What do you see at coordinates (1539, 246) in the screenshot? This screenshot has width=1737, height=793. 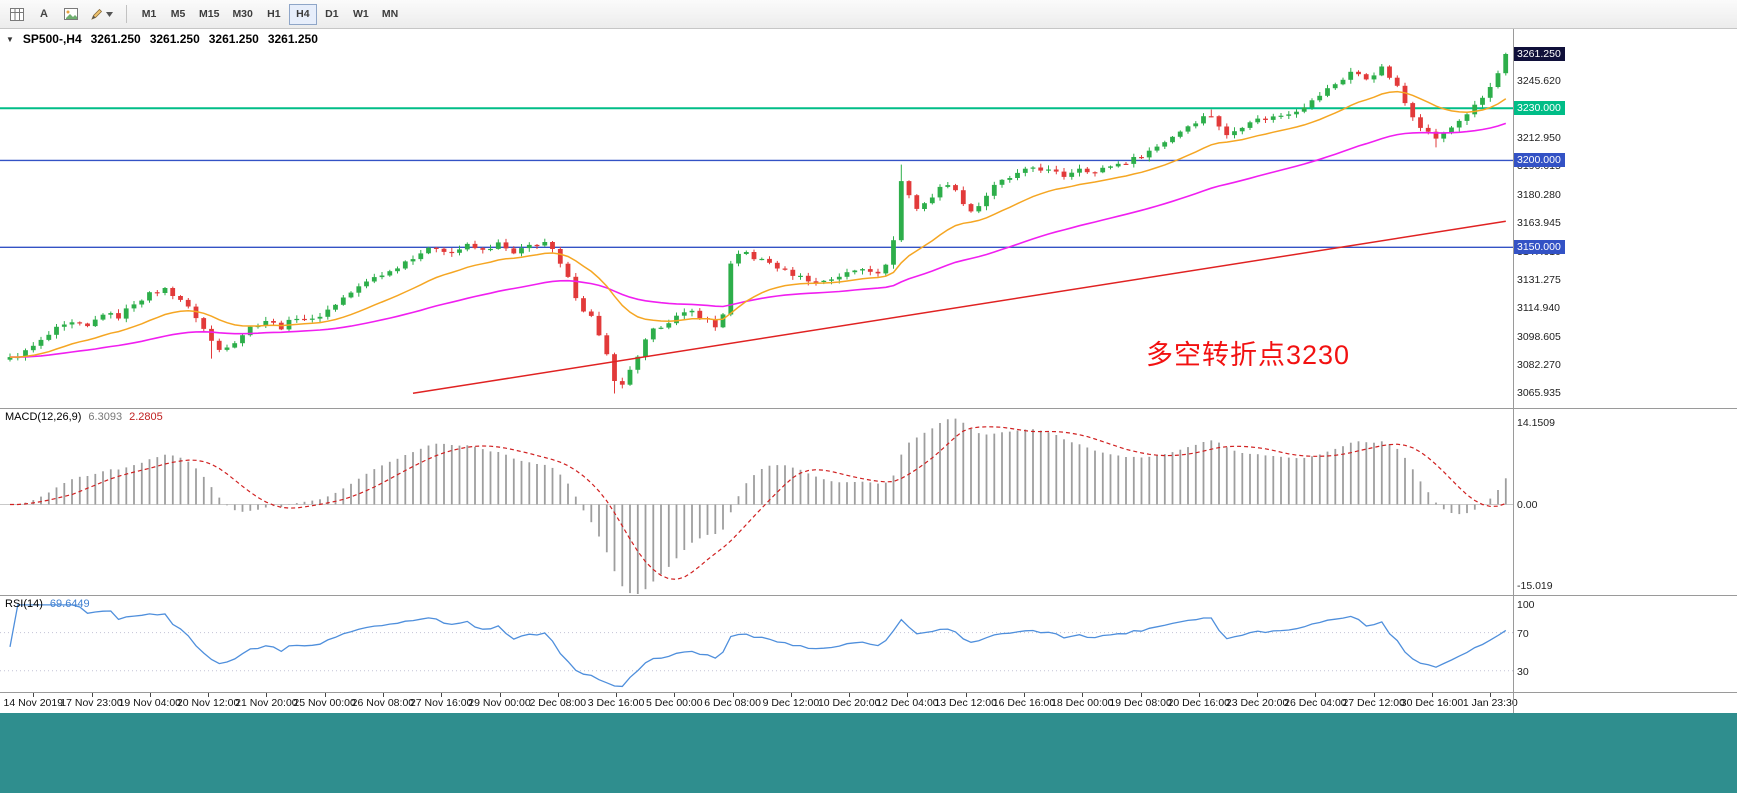 I see `price-badge-3150: 3150.000` at bounding box center [1539, 246].